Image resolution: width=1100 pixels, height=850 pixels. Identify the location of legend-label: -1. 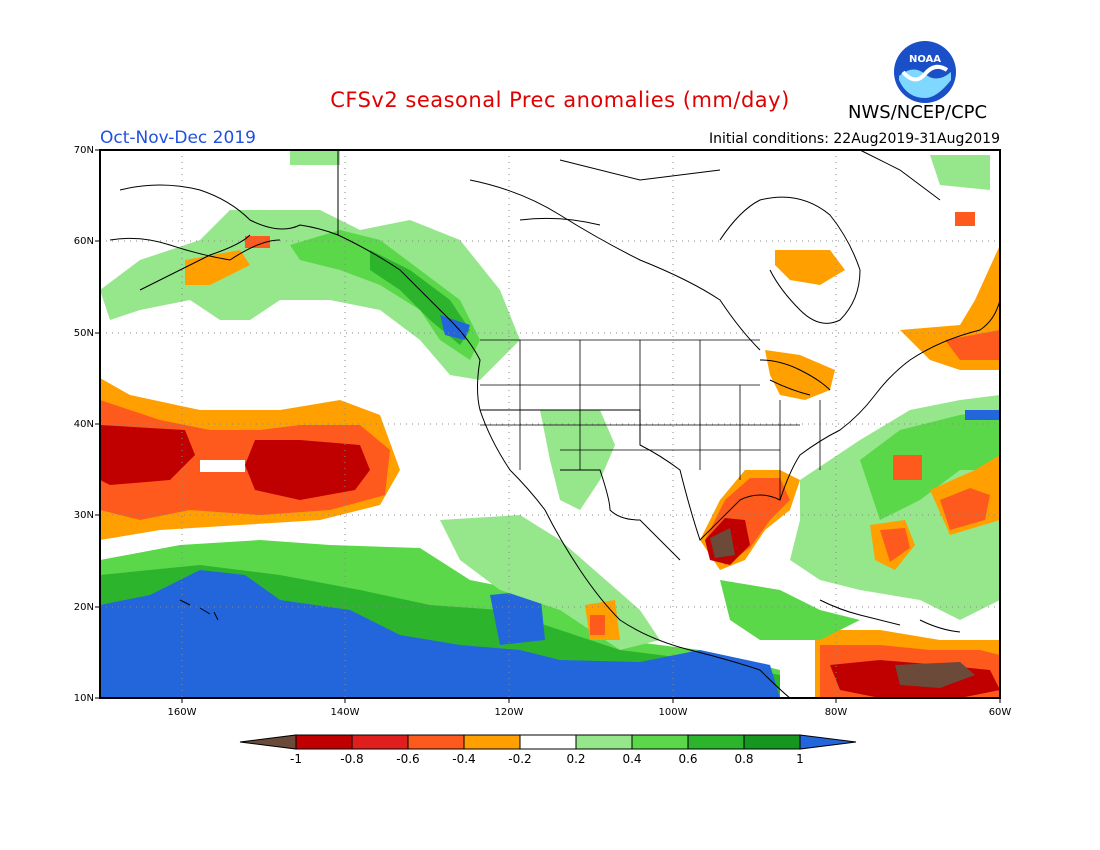
(296, 759).